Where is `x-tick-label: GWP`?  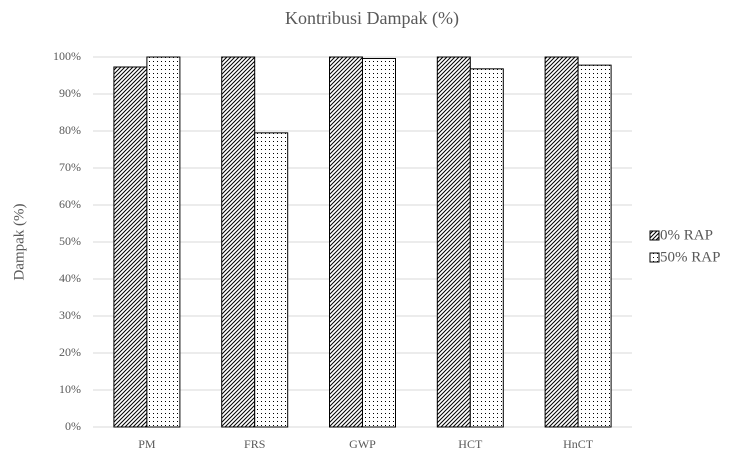
x-tick-label: GWP is located at coordinates (362, 444).